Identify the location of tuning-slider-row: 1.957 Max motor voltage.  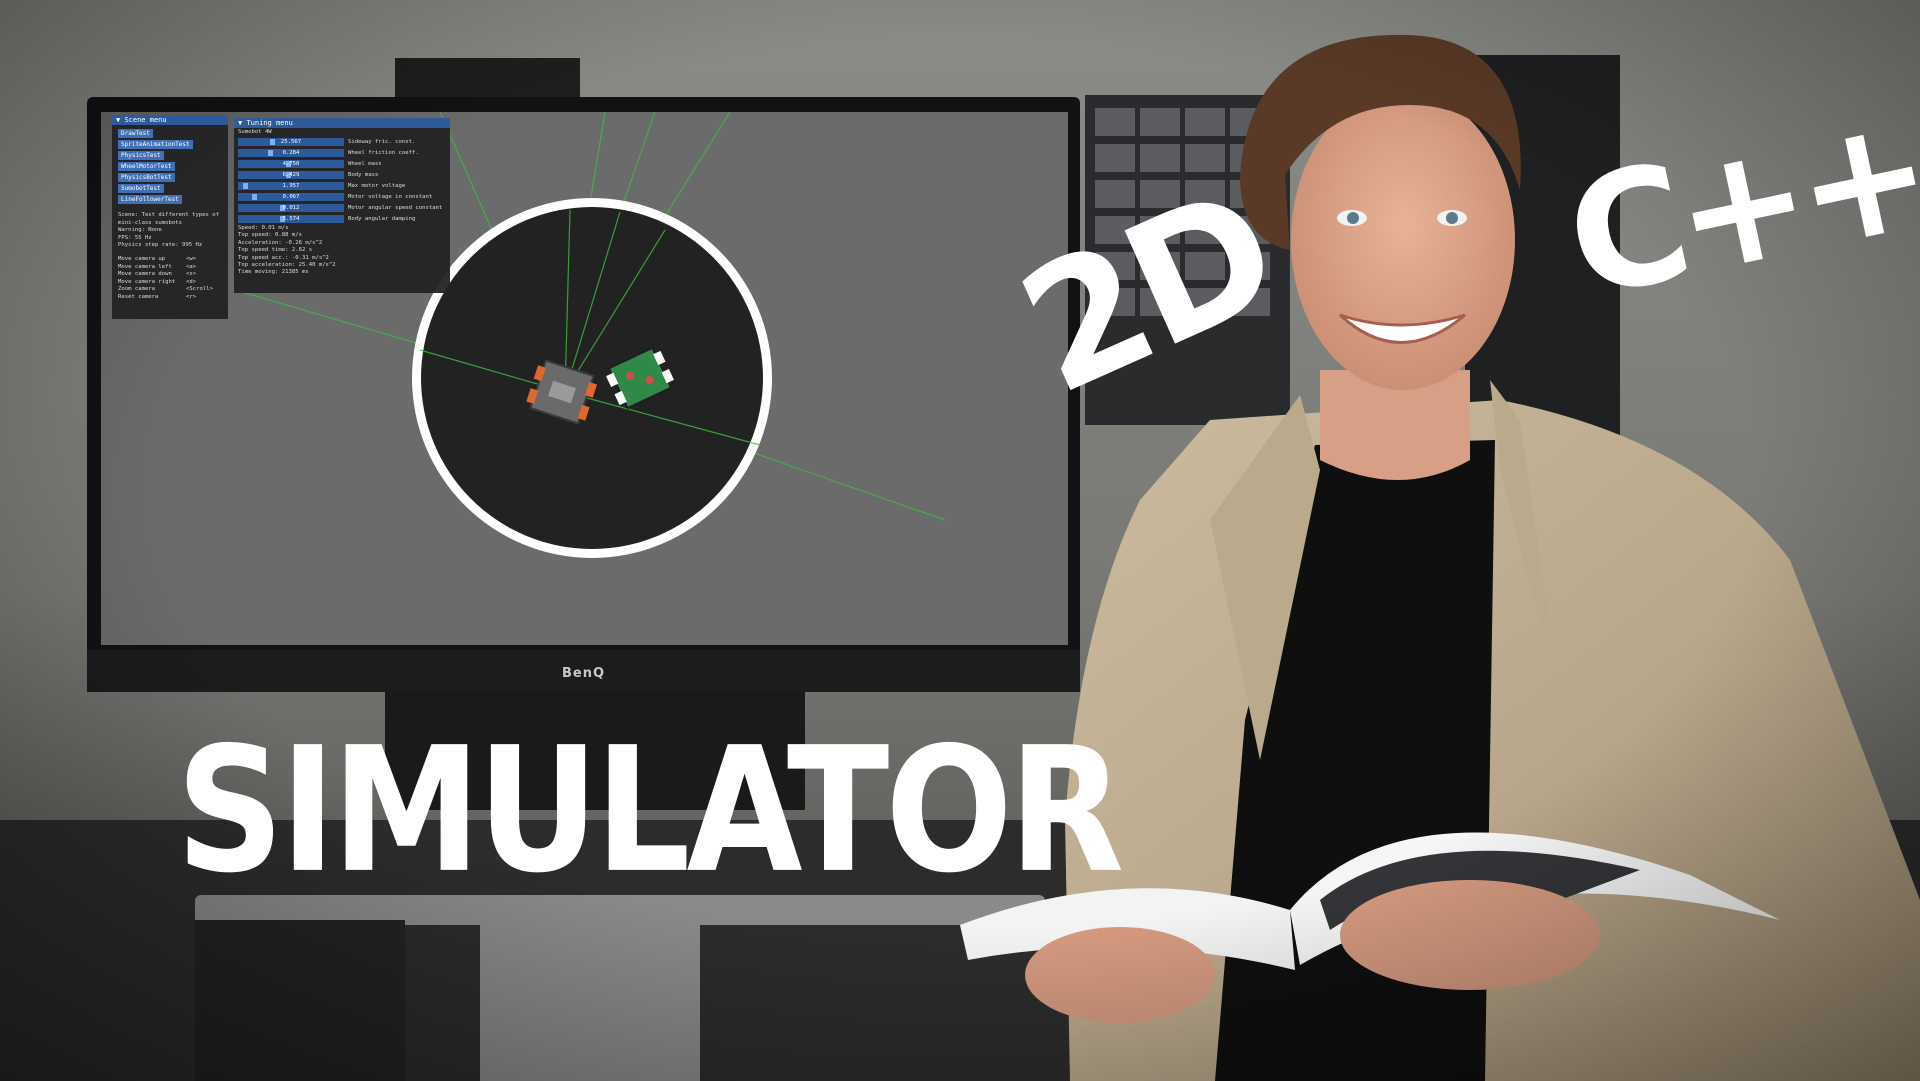
(344, 186).